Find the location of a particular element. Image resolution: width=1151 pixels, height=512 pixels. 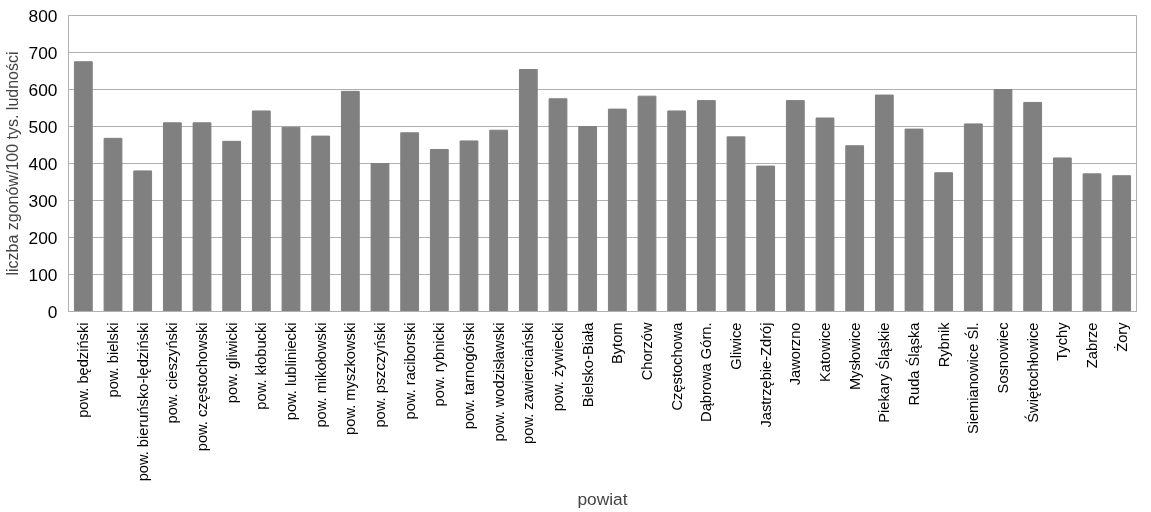

x-tick-label: pow. będziński is located at coordinates (83, 370).